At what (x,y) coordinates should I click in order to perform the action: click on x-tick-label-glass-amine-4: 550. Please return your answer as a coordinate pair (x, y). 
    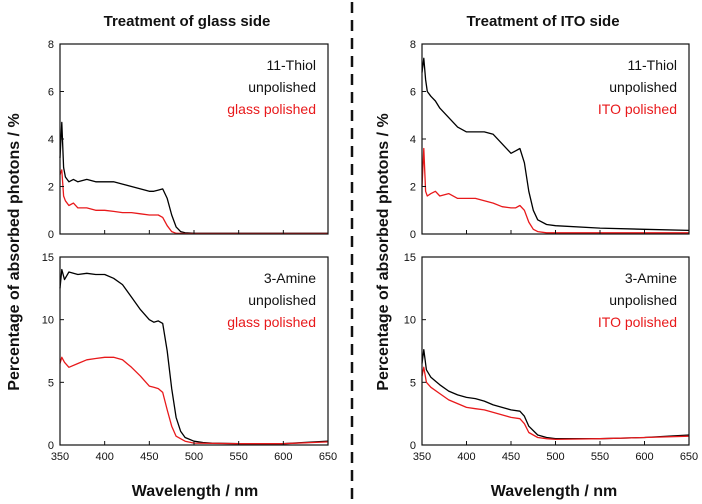
    Looking at the image, I should click on (238, 457).